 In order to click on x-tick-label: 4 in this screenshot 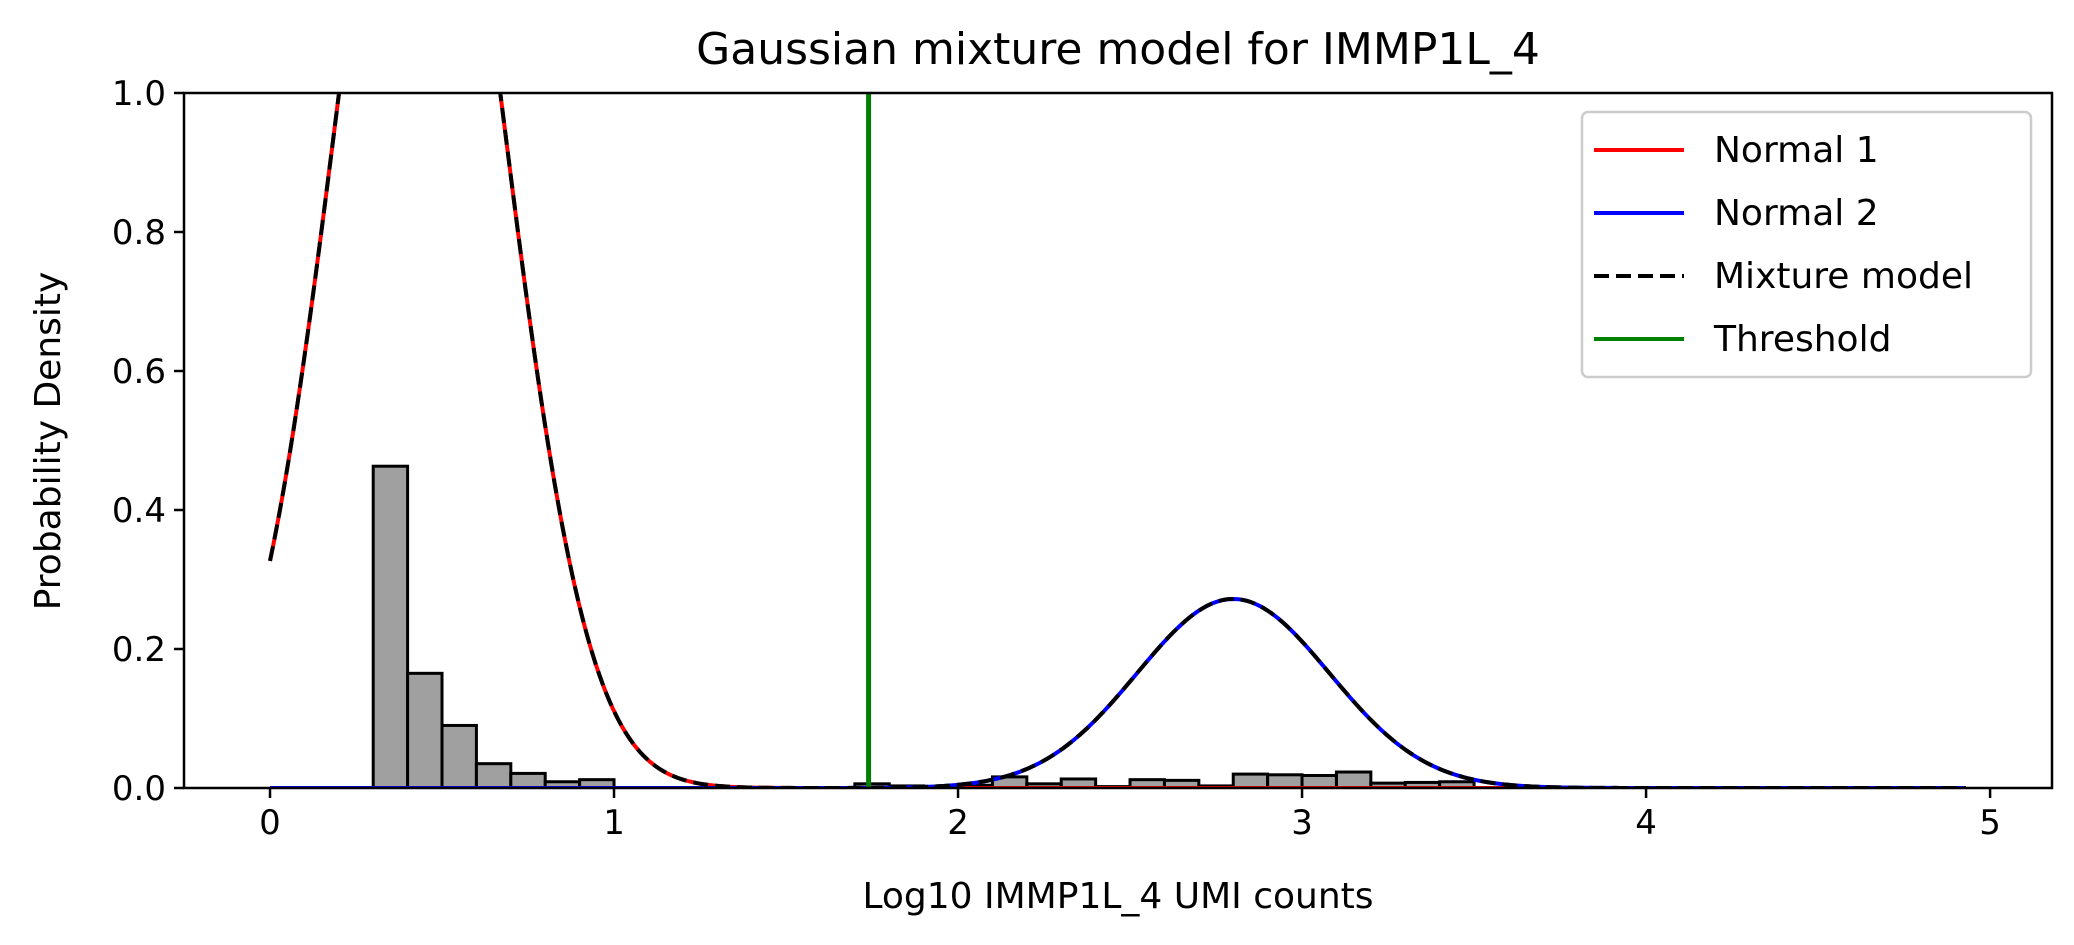, I will do `click(1646, 823)`.